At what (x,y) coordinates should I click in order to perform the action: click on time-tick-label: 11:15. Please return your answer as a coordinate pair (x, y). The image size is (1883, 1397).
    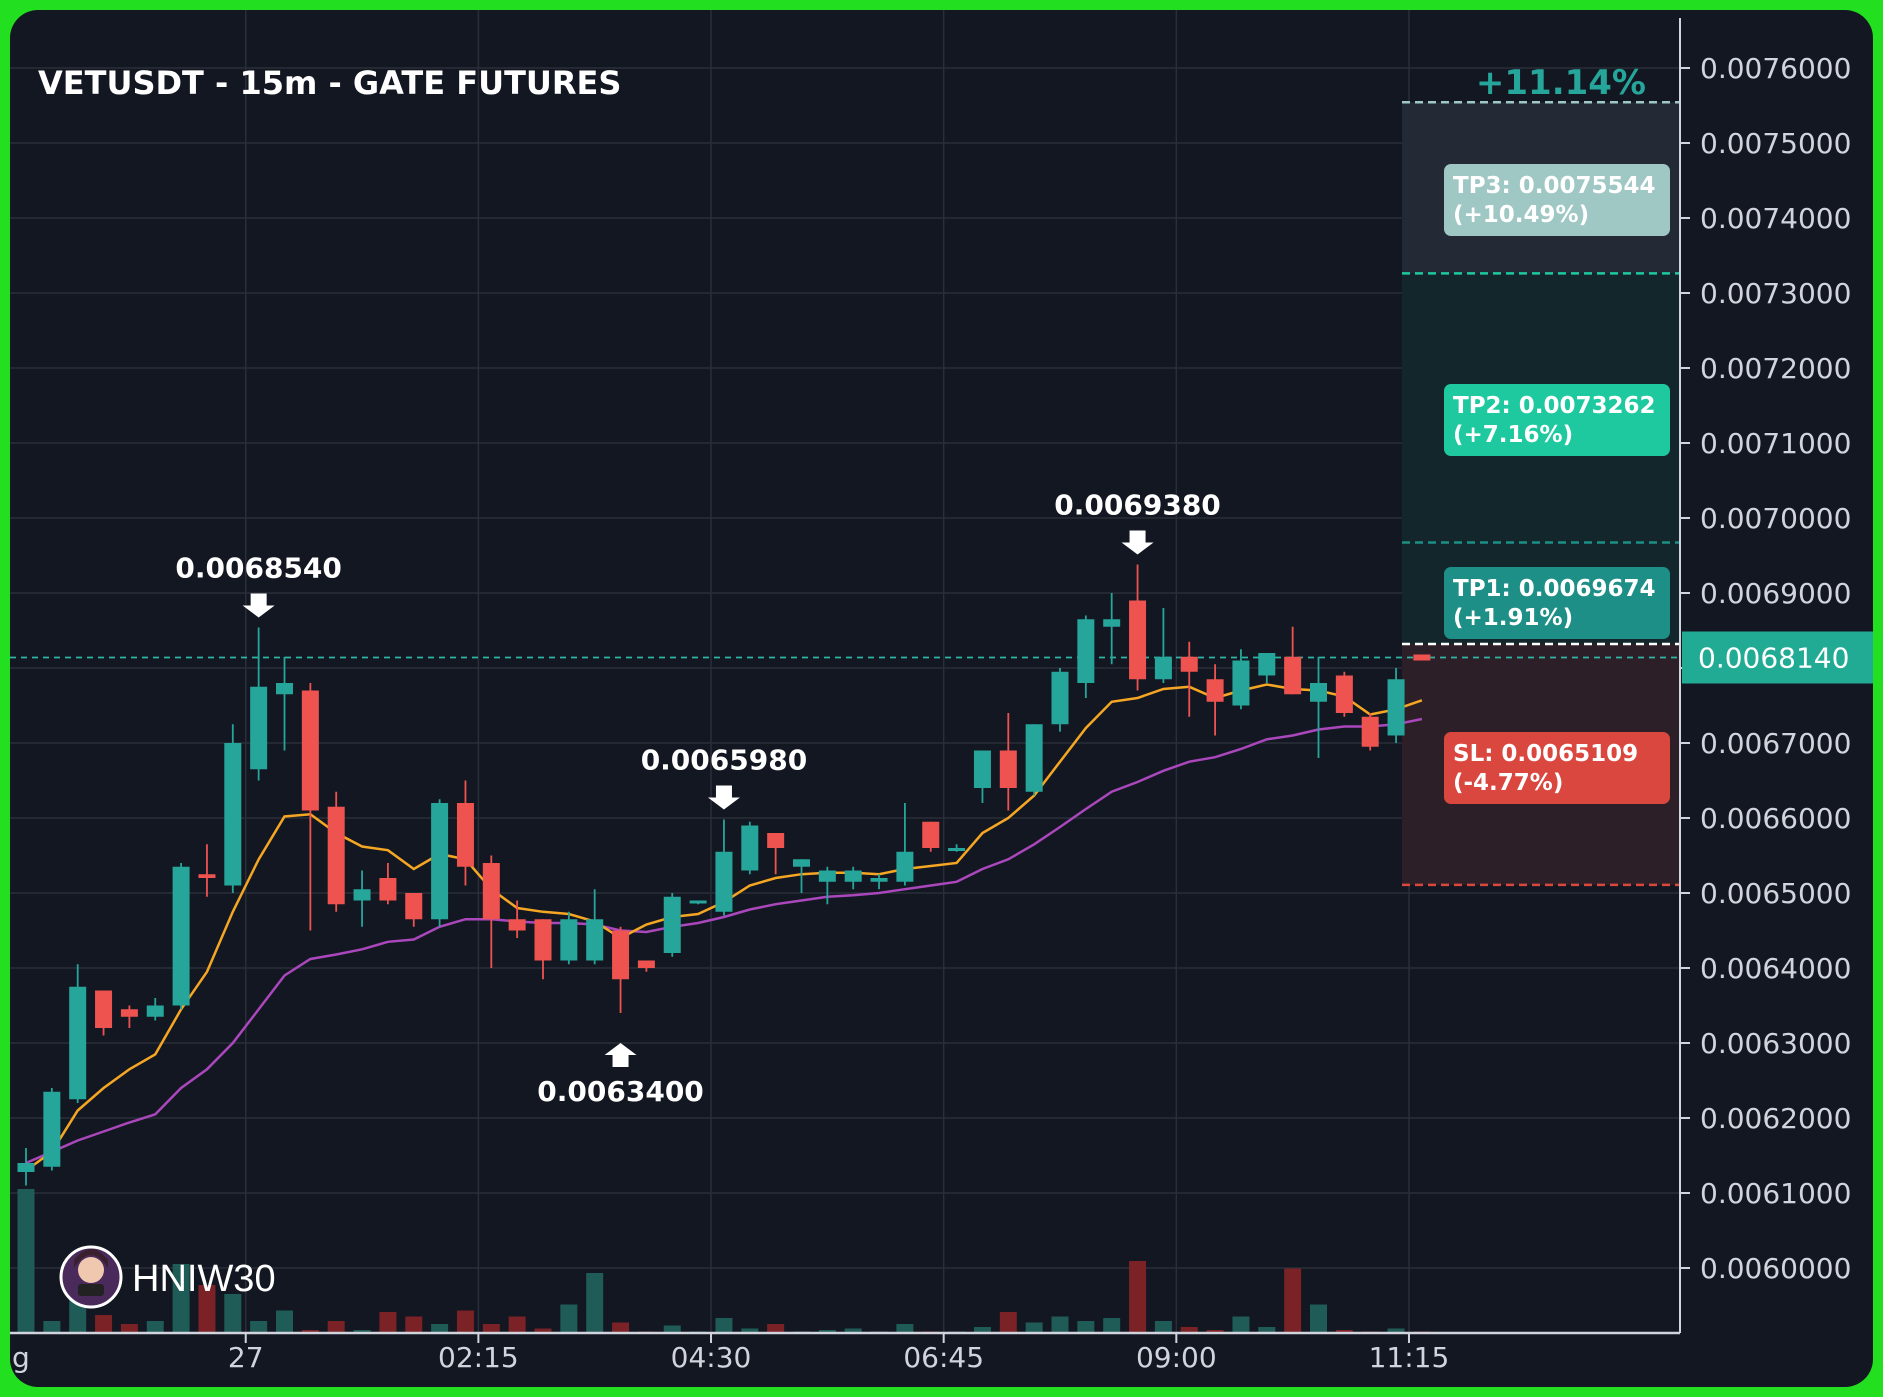
    Looking at the image, I should click on (1409, 1357).